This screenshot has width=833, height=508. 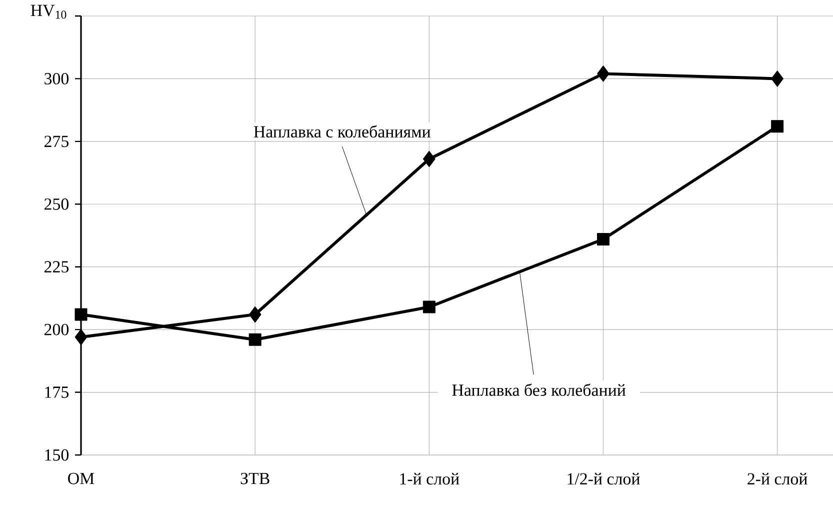 I want to click on x-tick-label: 1-й слой, so click(x=430, y=478).